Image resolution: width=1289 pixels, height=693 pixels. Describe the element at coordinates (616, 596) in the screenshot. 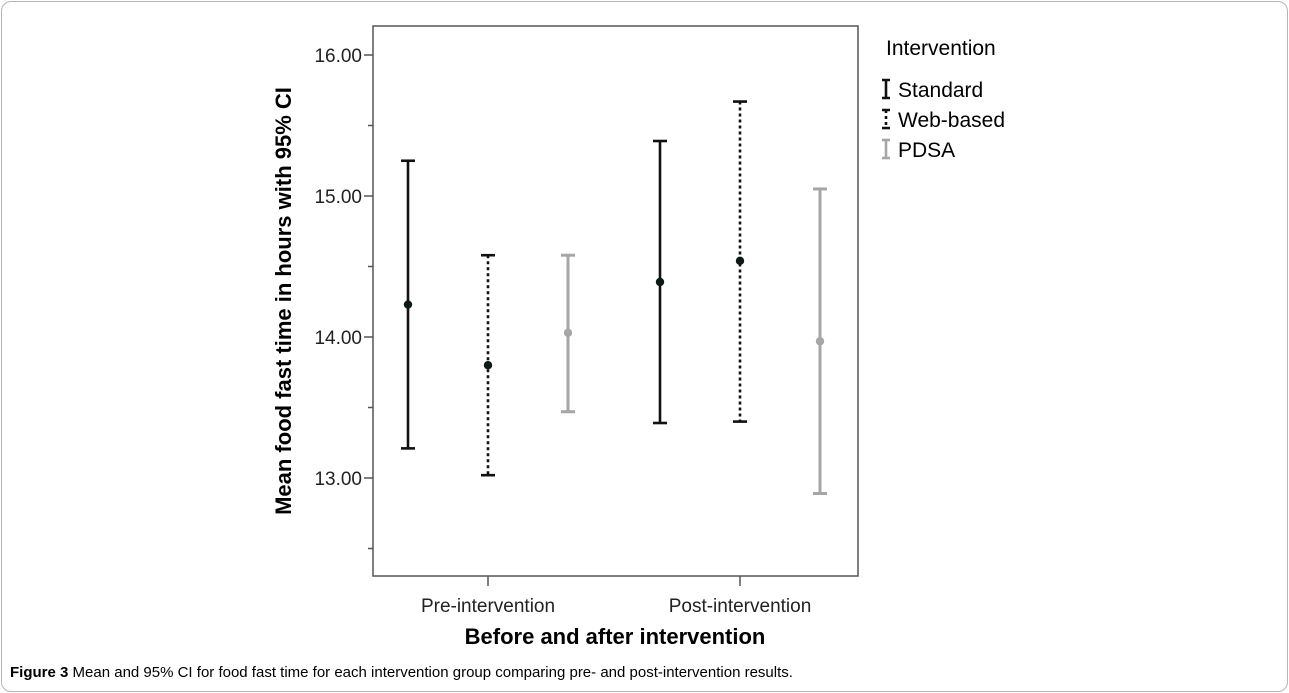

I see `x-axis: Pre-intervention Post-intervention` at that location.